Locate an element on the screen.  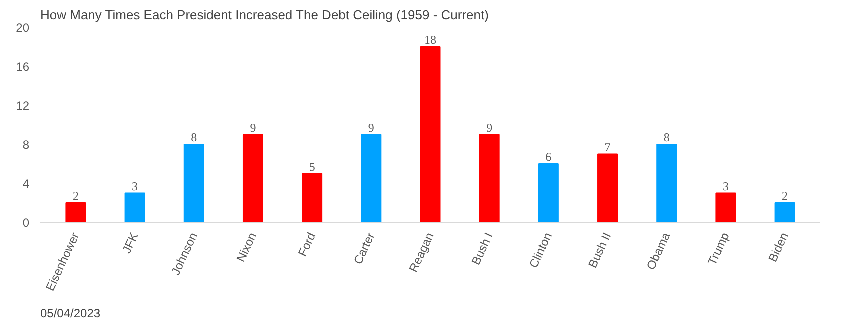
data-label: 6 is located at coordinates (549, 157).